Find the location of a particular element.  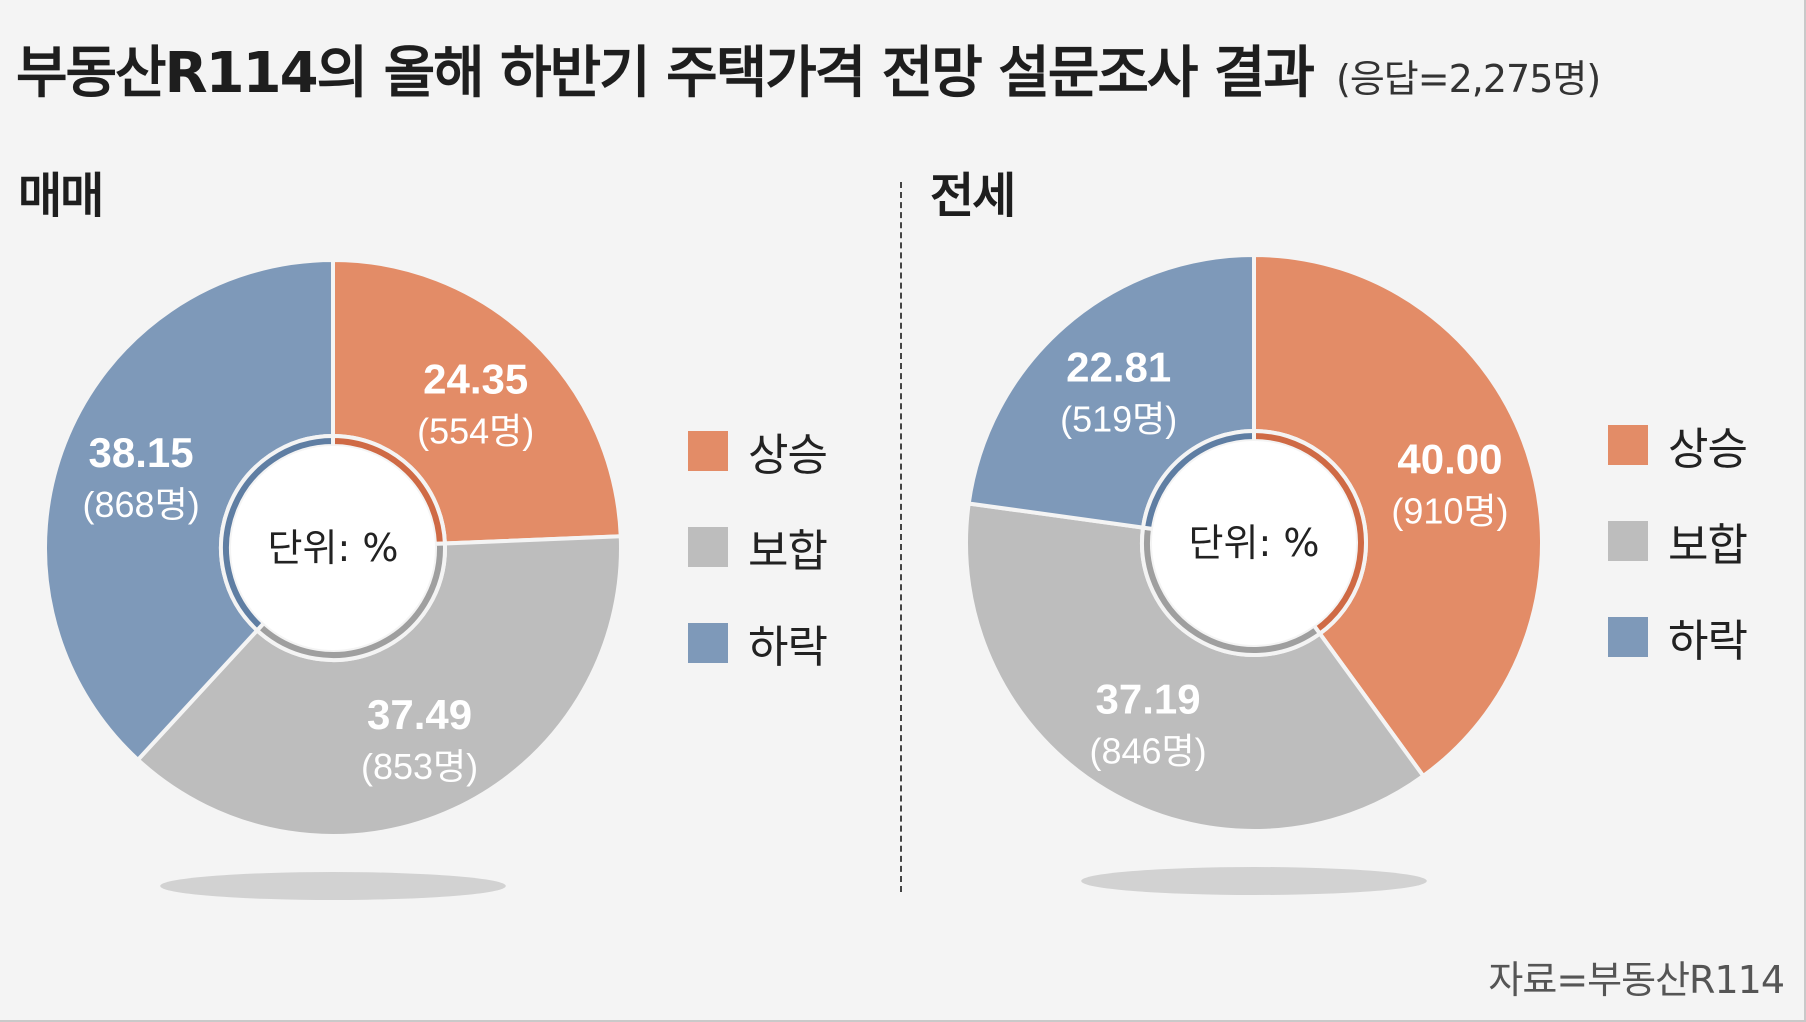

source-note: 자료=부동산R114 is located at coordinates (1636, 980).